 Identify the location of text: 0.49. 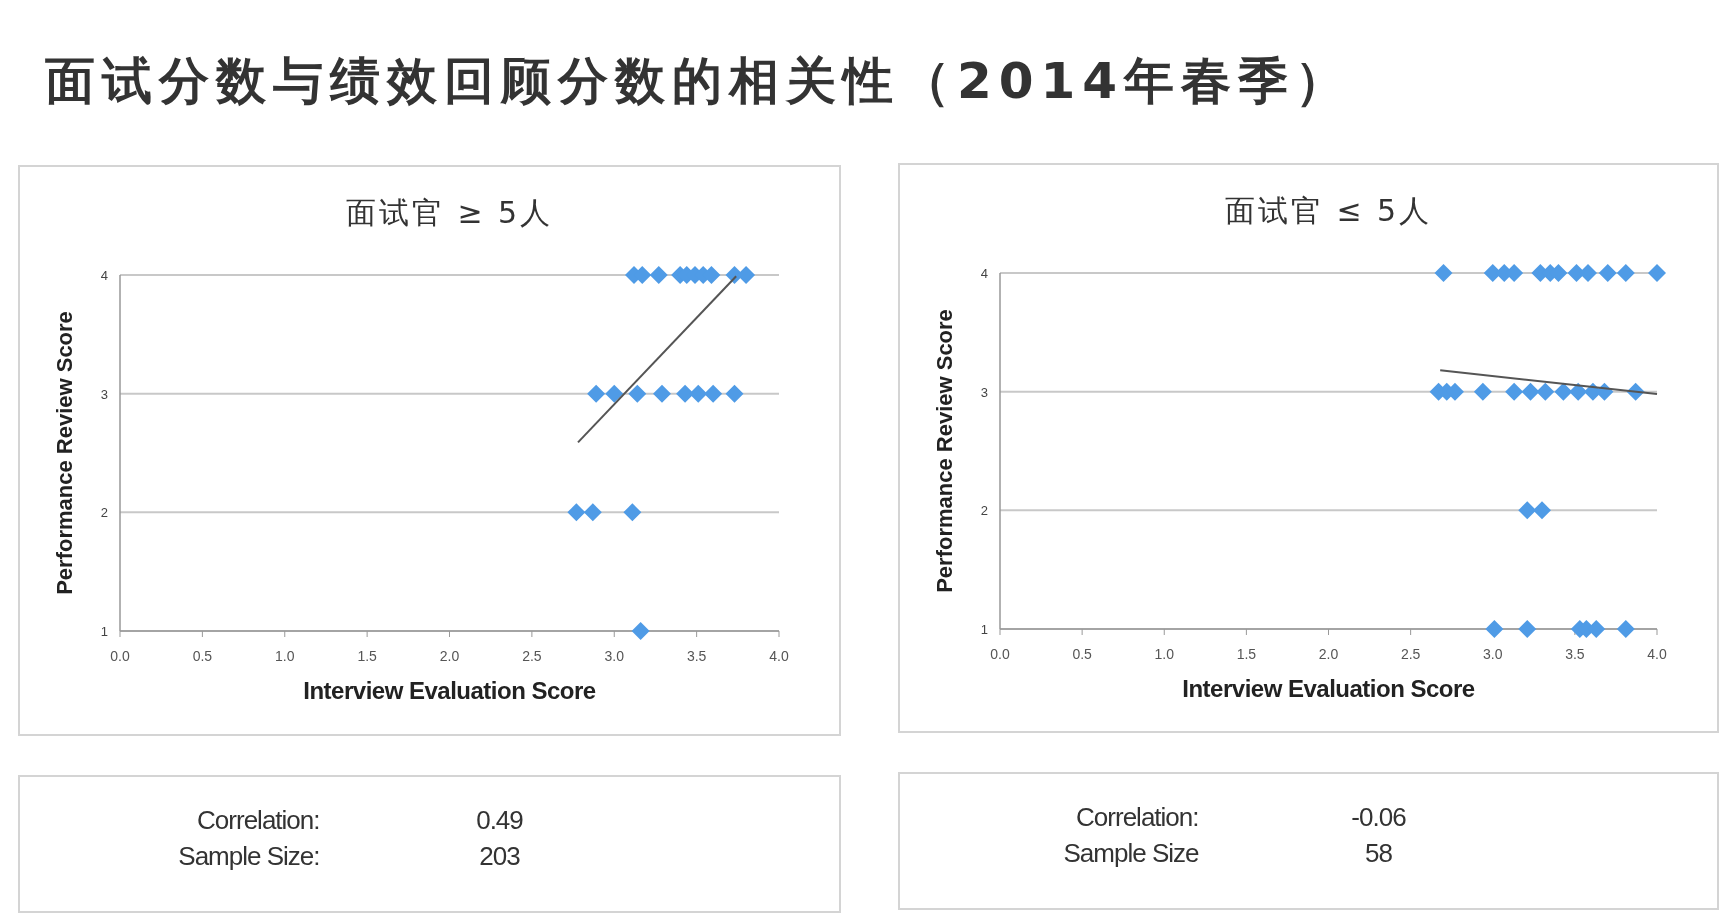
(500, 820).